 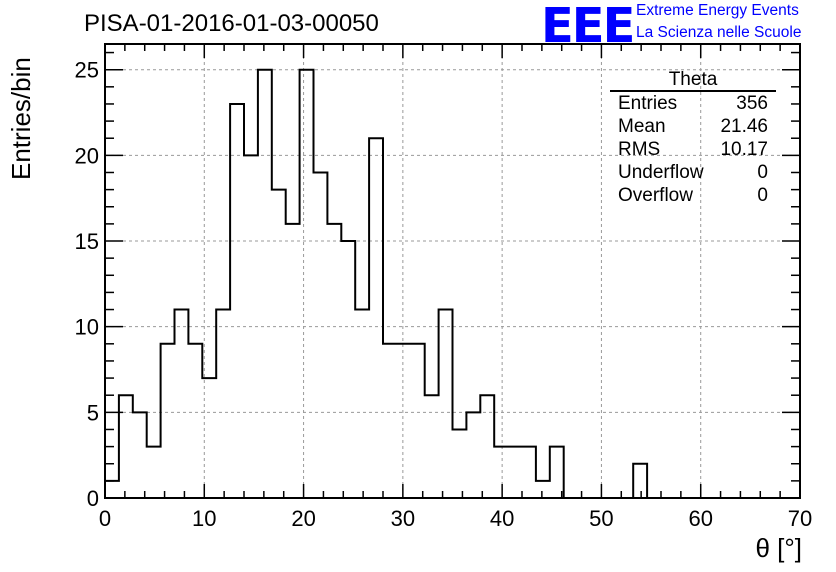 I want to click on stats-row-underflow: Underflow 0, so click(x=693, y=172).